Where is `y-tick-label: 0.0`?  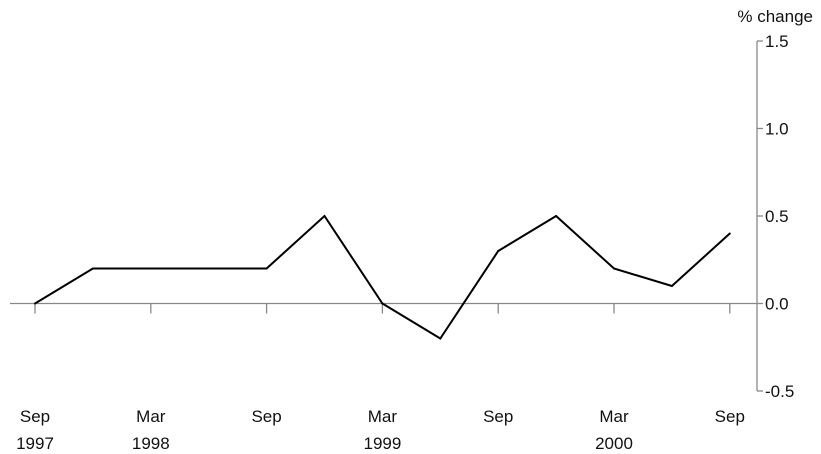 y-tick-label: 0.0 is located at coordinates (777, 304).